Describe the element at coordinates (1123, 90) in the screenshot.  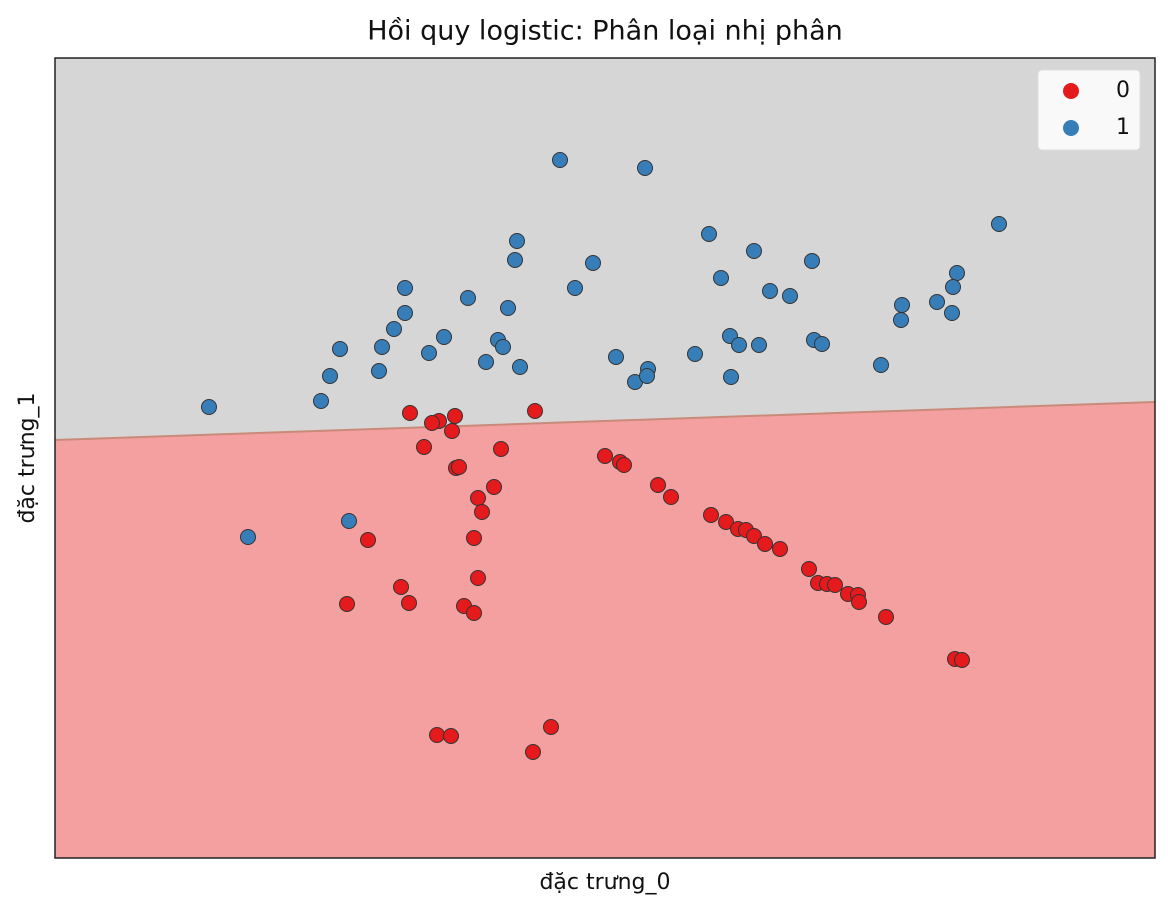
I see `legend-label: 0` at that location.